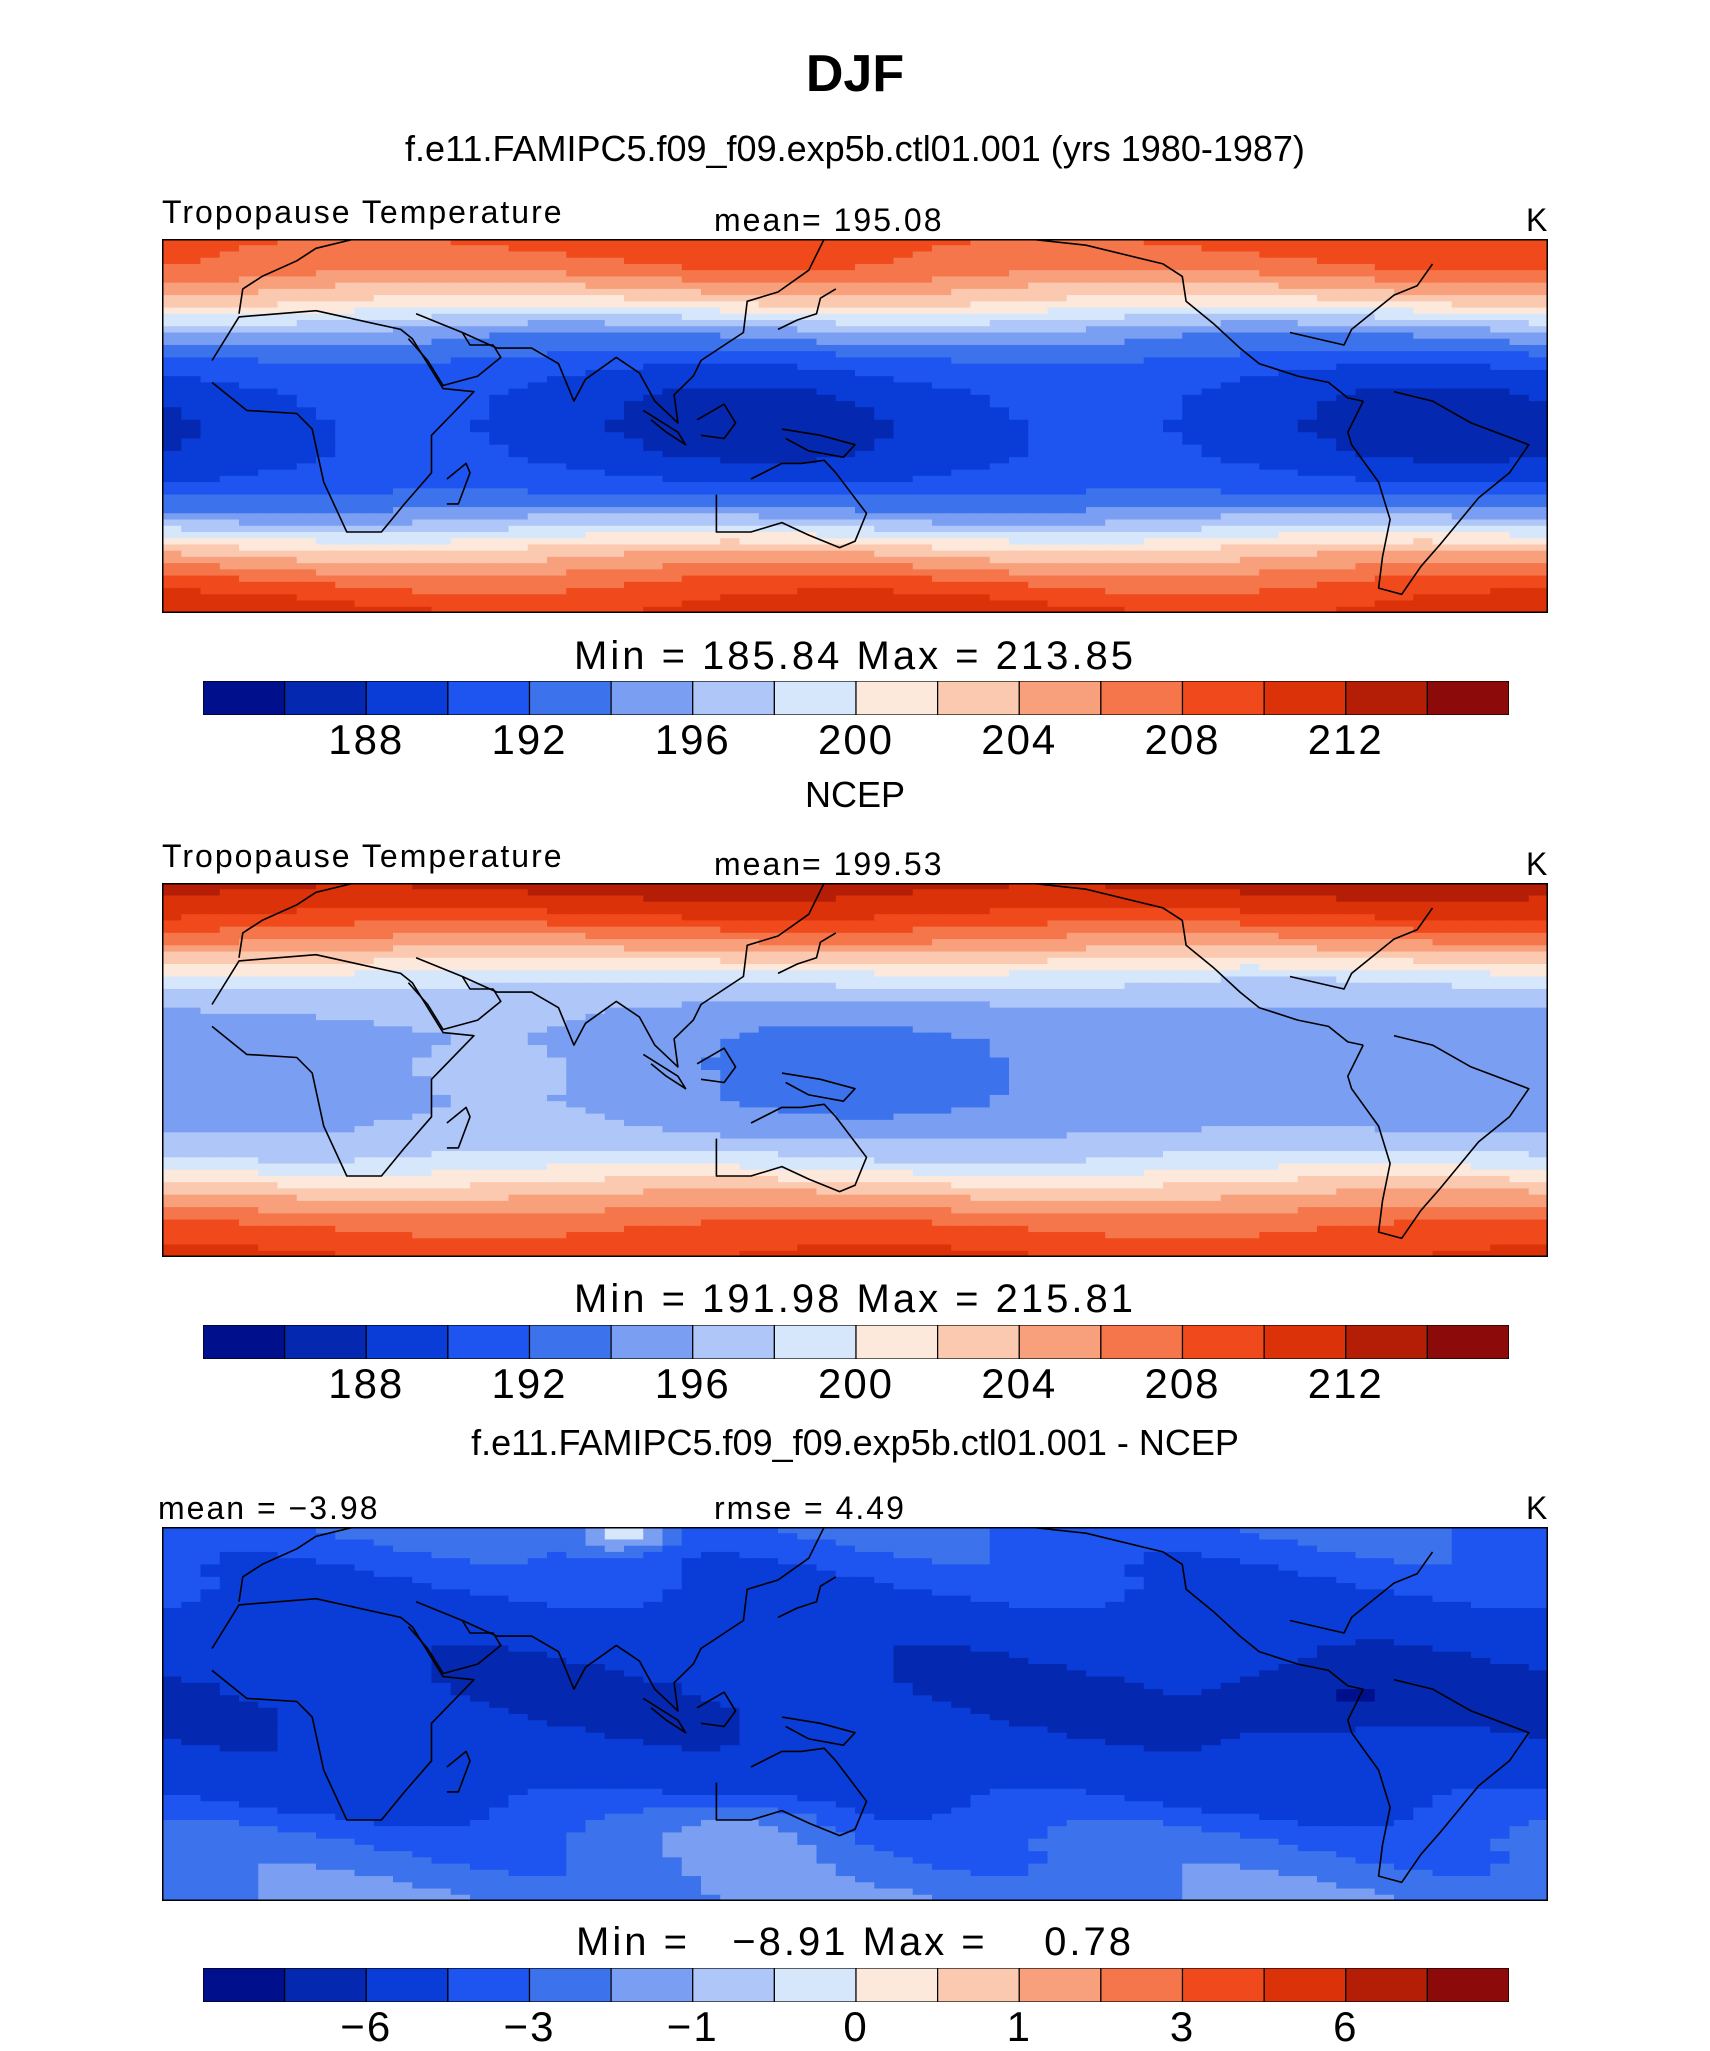 The image size is (1710, 2051). What do you see at coordinates (855, 1299) in the screenshot?
I see `panel-2-minmax: Min = 191.98 Max = 215.81` at bounding box center [855, 1299].